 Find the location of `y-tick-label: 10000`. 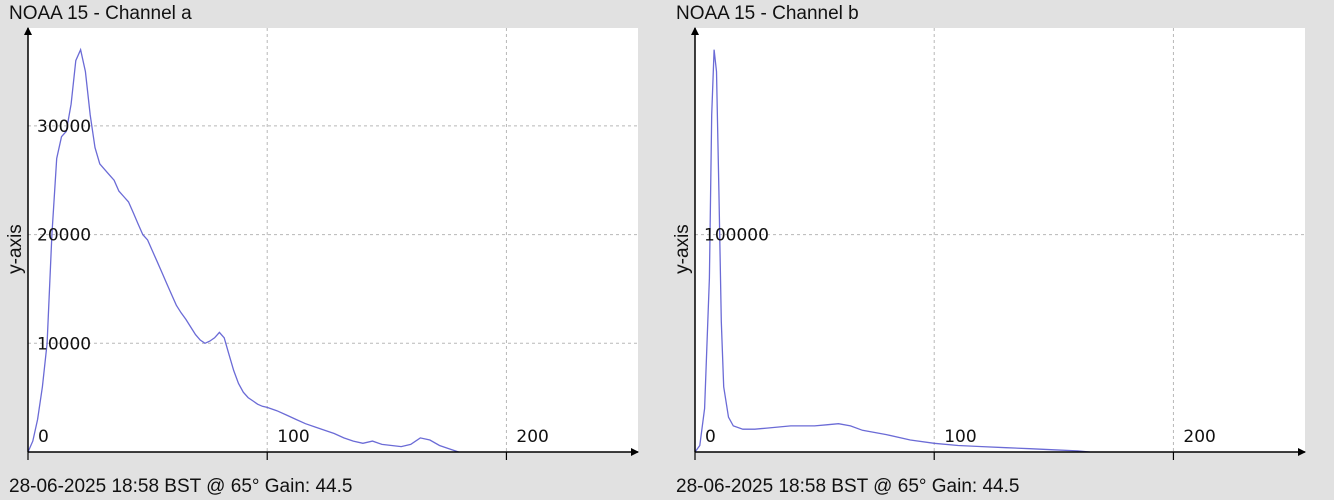

y-tick-label: 10000 is located at coordinates (64, 344).